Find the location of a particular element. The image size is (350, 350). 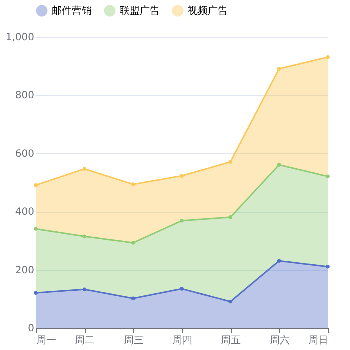

y-tick-label: 1,000 is located at coordinates (20, 38).